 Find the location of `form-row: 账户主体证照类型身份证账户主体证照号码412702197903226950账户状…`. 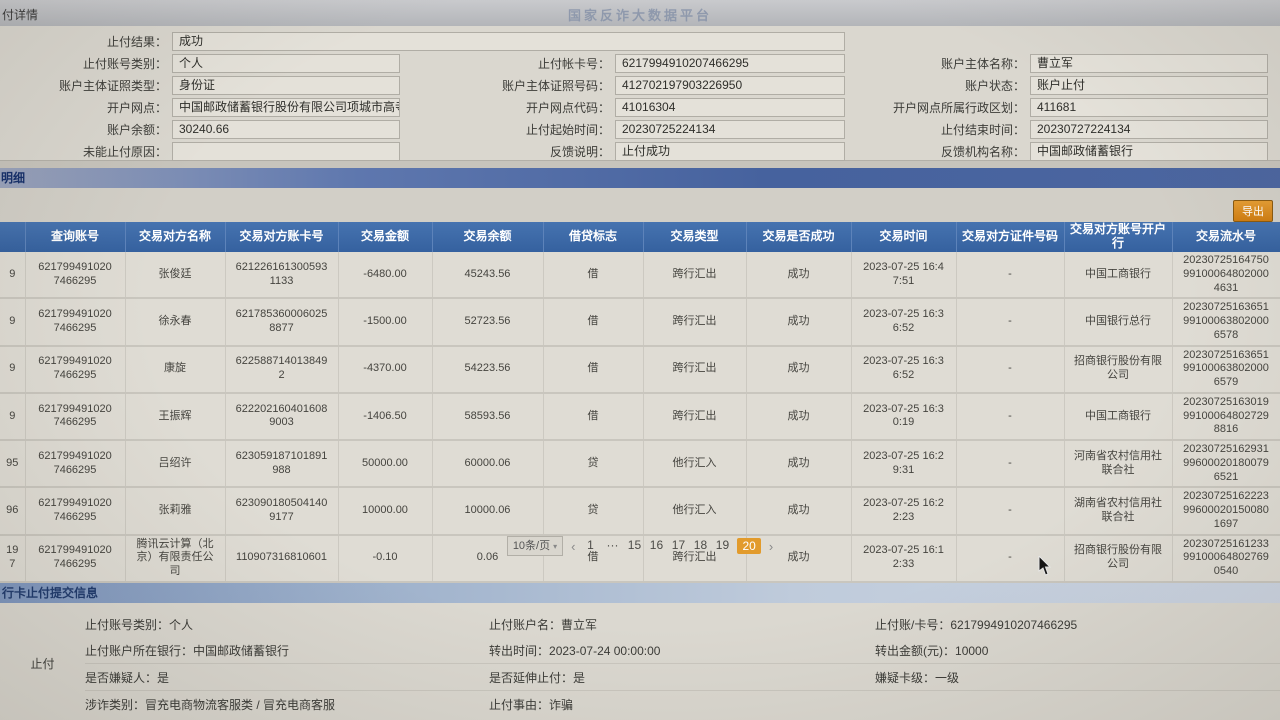

form-row: 账户主体证照类型身份证账户主体证照号码412702197903226950账户状… is located at coordinates (640, 85).